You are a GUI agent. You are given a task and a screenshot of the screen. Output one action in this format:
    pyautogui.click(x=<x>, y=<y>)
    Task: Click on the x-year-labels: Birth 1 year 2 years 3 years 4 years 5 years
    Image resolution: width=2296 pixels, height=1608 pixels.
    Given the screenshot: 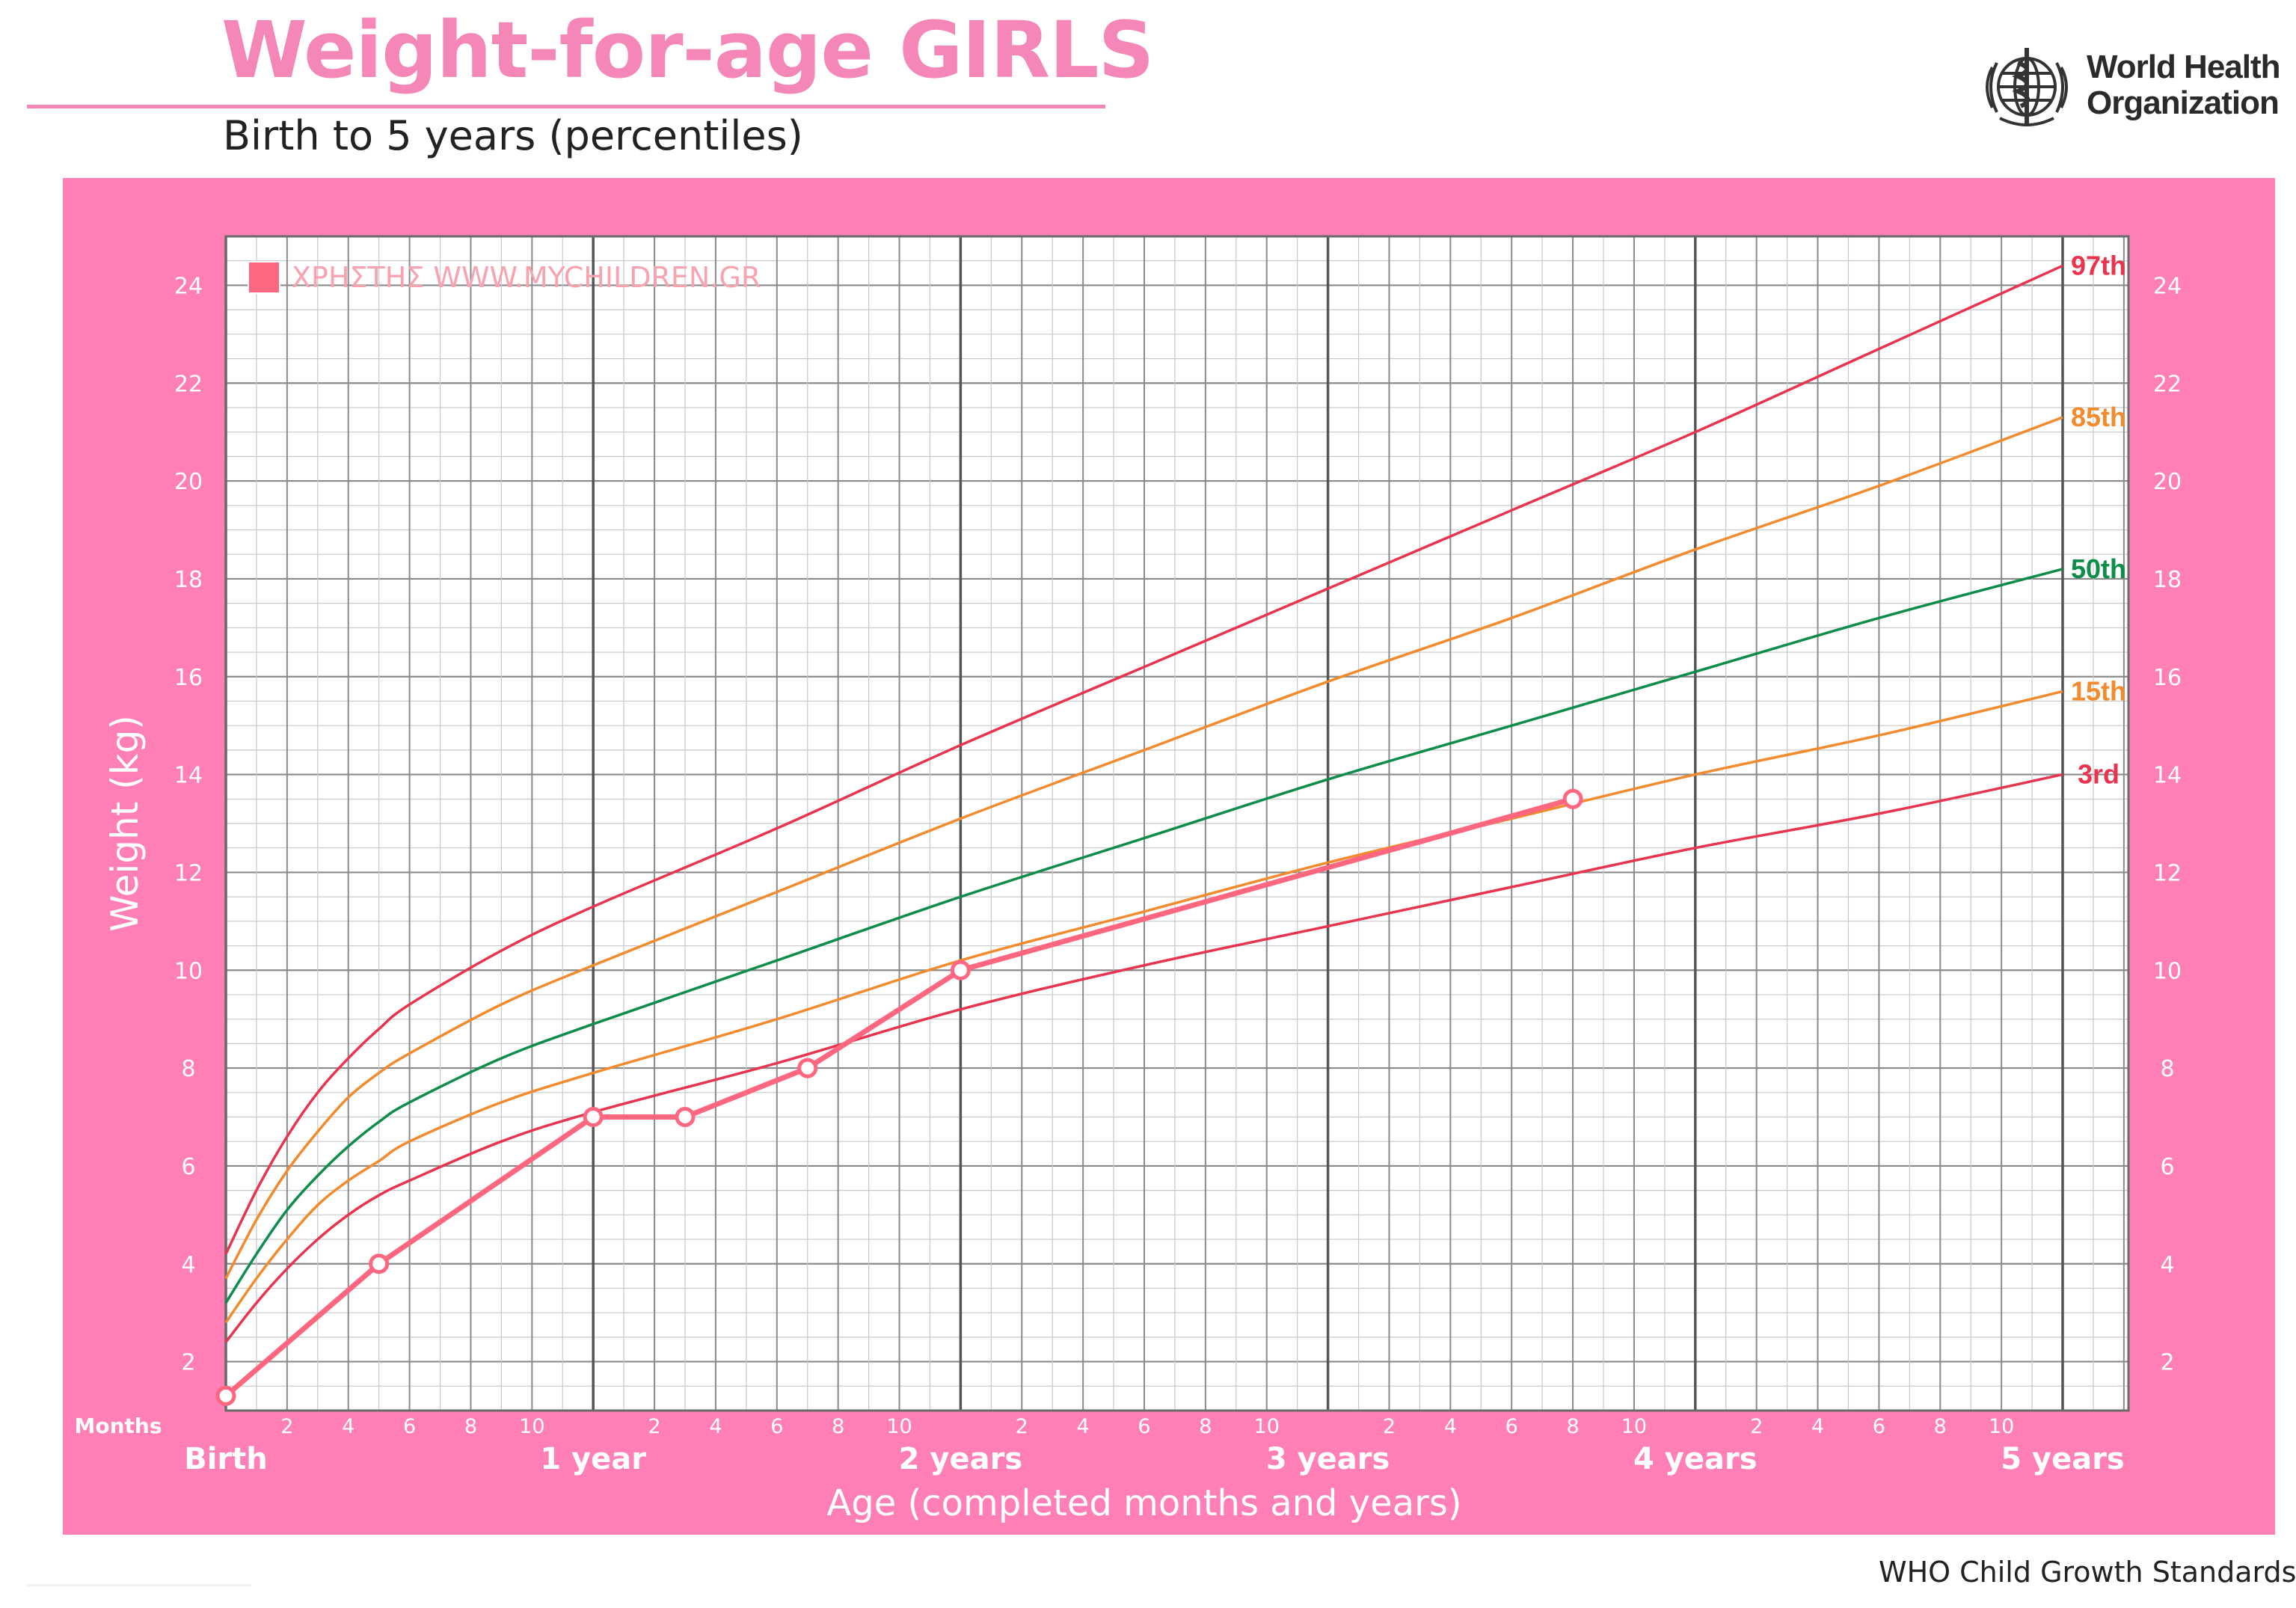 What is the action you would take?
    pyautogui.click(x=1154, y=1459)
    